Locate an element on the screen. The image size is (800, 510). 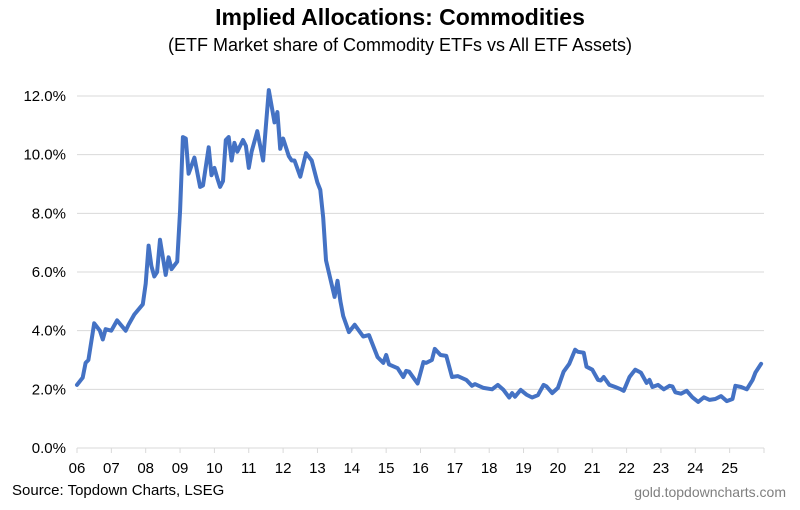
y-tick-label: 10.0% is located at coordinates (44, 155).